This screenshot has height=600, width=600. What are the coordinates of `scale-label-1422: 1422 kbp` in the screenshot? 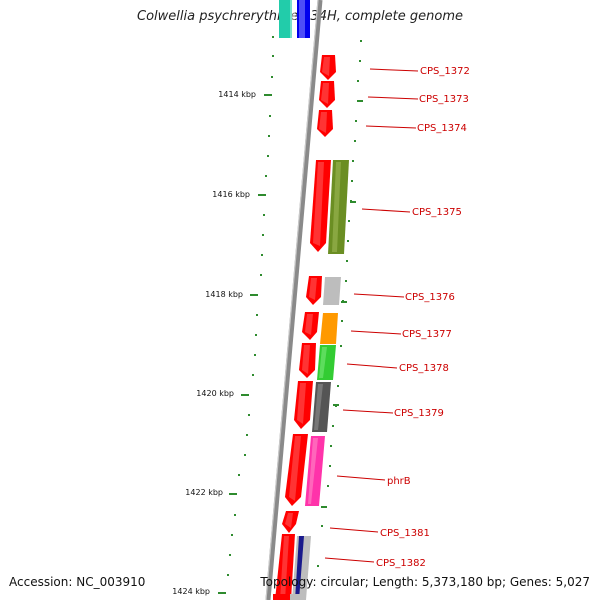 It's located at (204, 492).